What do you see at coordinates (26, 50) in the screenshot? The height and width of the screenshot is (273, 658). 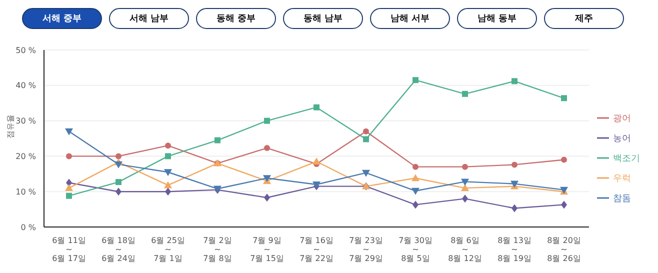 I see `y-tick-label: 50 %` at bounding box center [26, 50].